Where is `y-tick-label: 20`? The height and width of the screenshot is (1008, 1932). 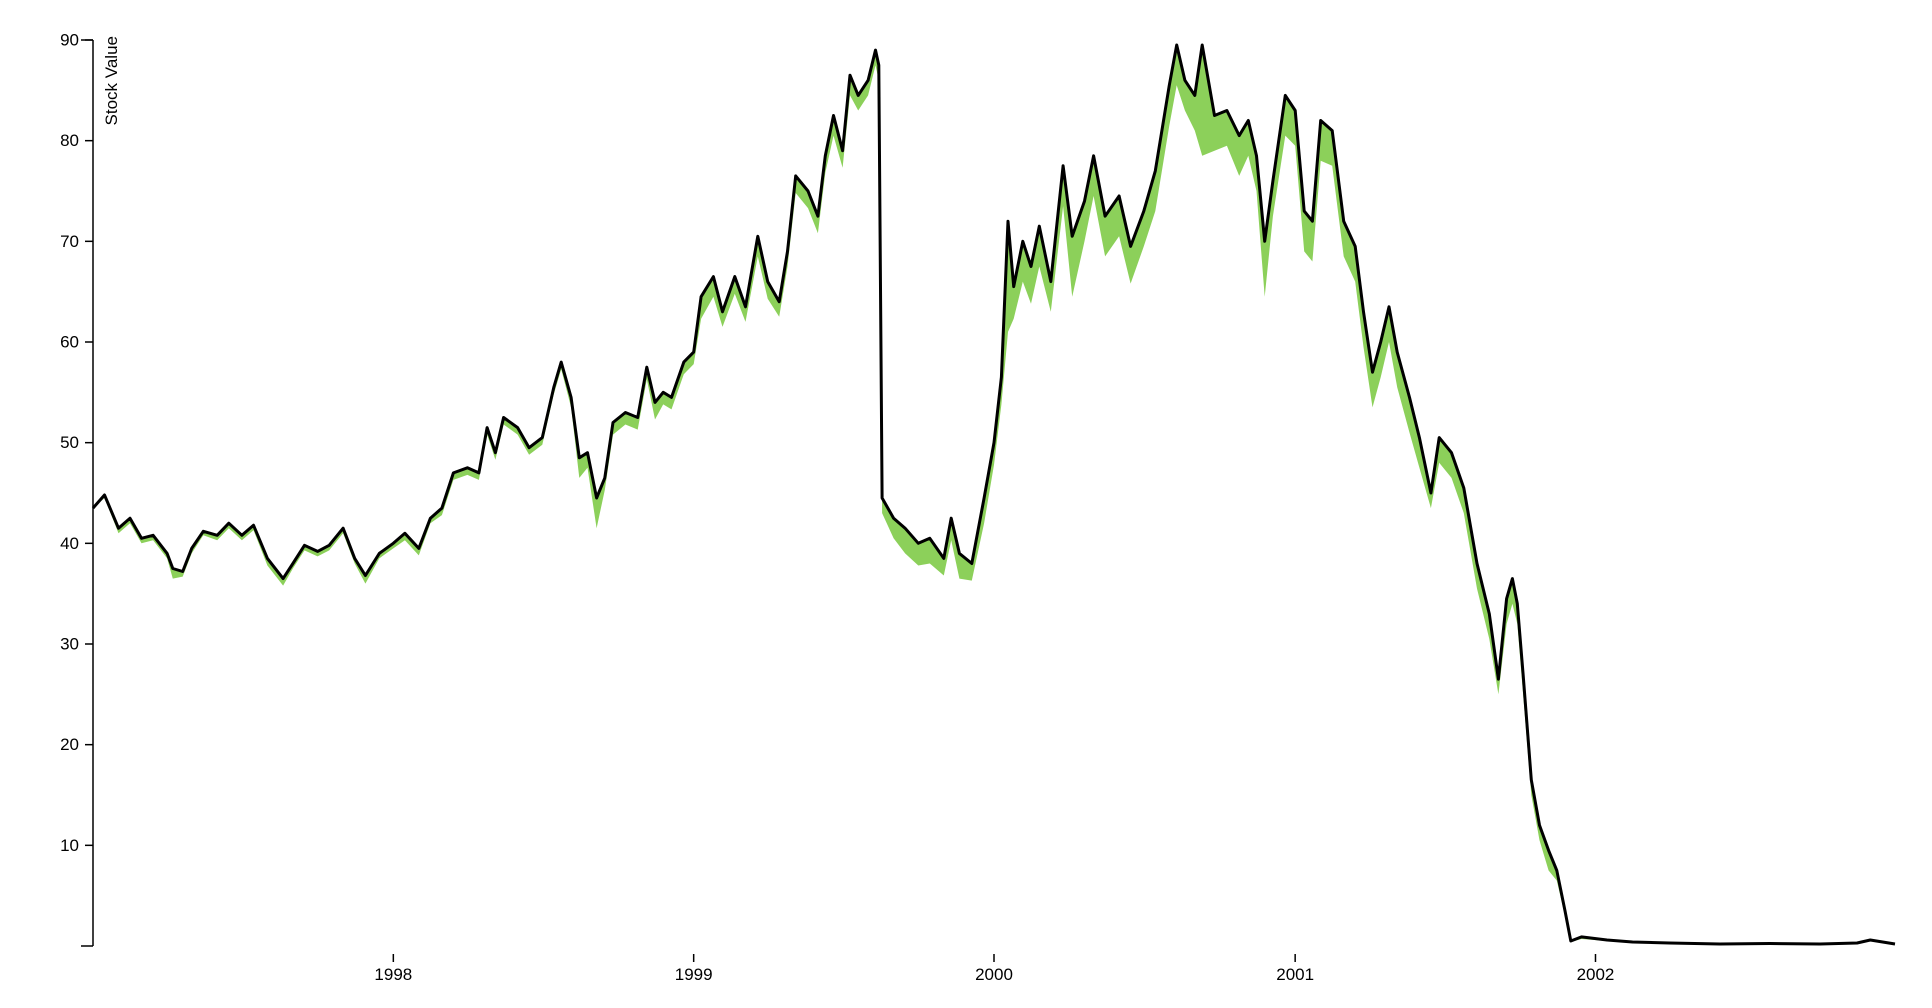
y-tick-label: 20 is located at coordinates (69, 744).